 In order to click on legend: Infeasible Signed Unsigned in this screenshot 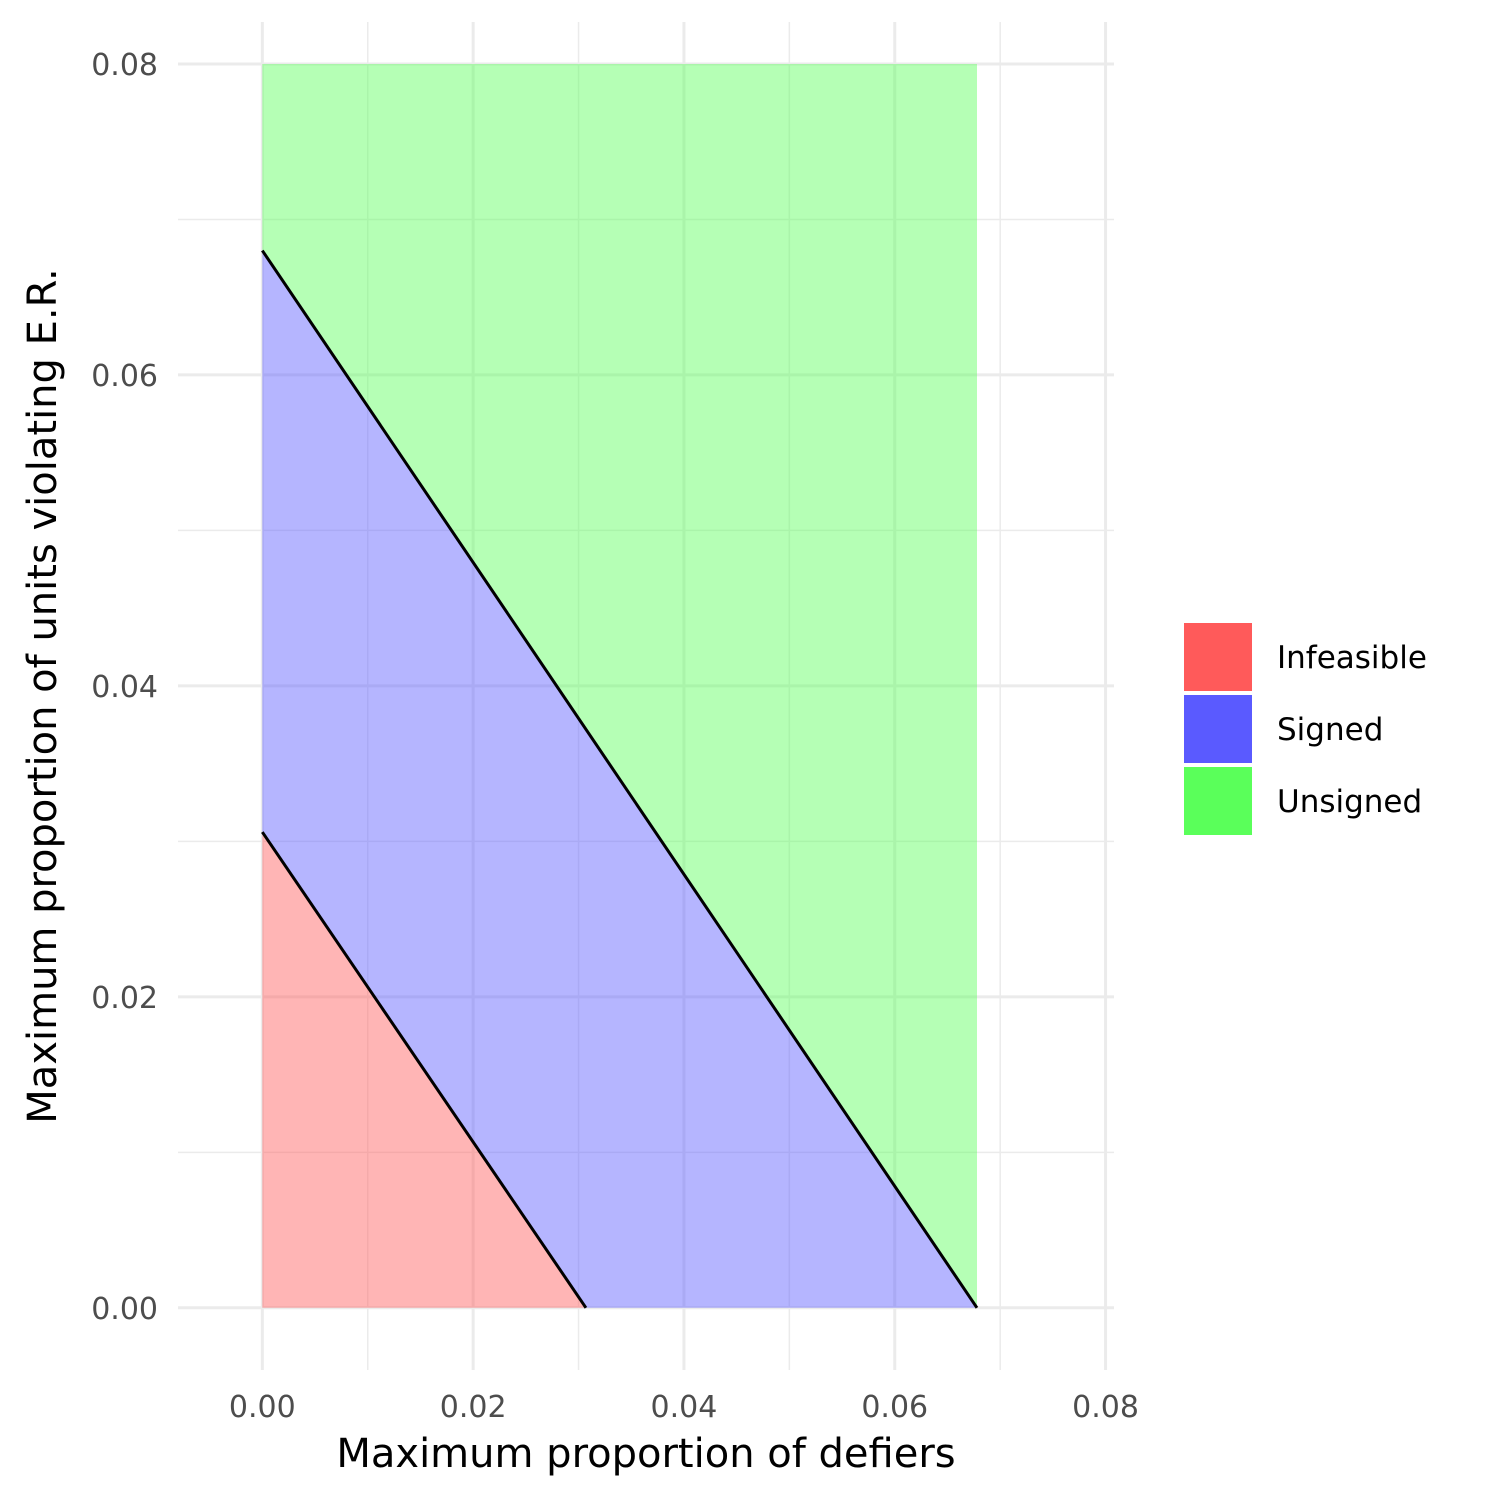, I will do `click(1305, 729)`.